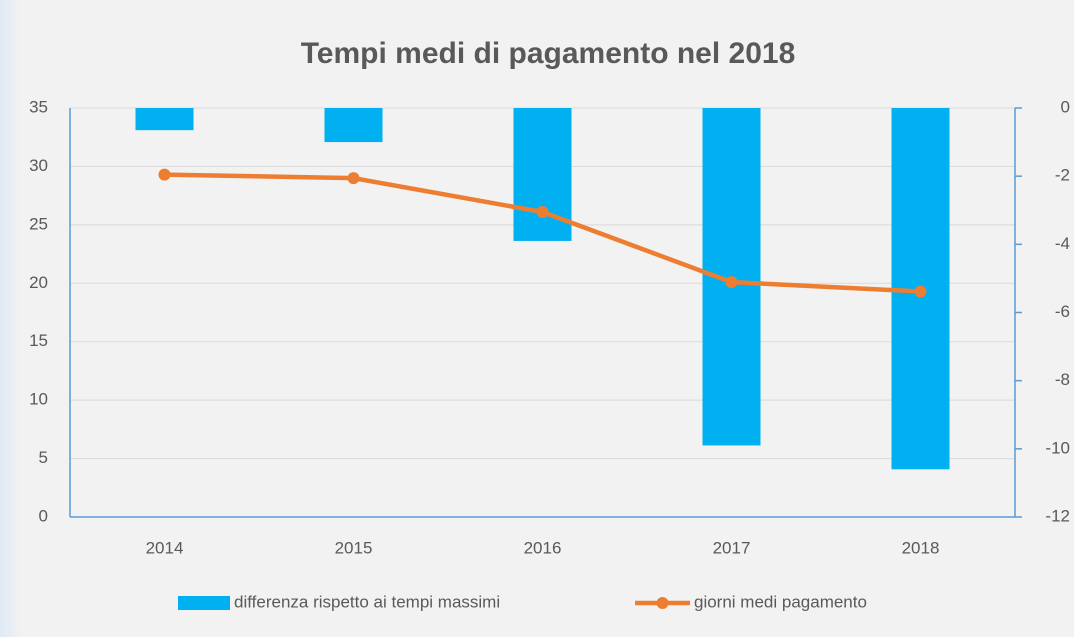 The width and height of the screenshot is (1074, 637). I want to click on y-tick-label: 10, so click(38, 399).